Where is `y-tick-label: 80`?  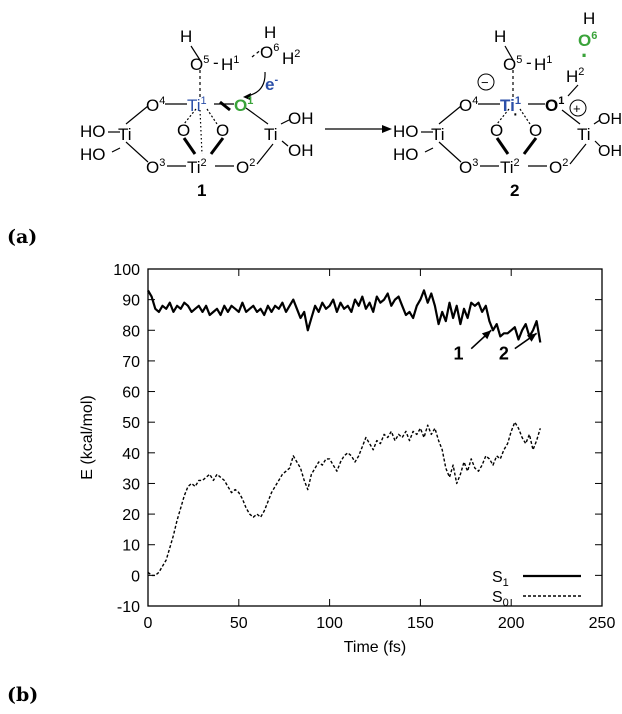 y-tick-label: 80 is located at coordinates (131, 331).